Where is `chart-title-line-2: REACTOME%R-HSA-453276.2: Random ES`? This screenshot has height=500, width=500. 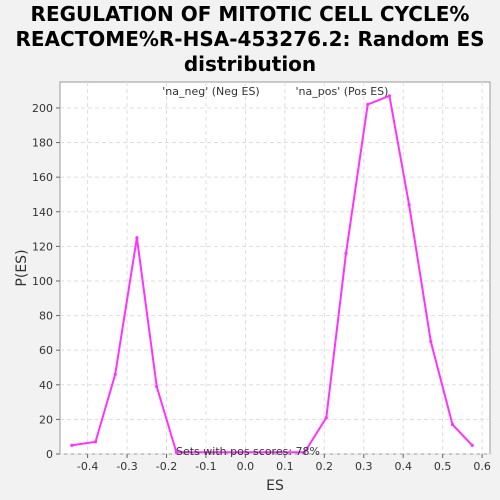 chart-title-line-2: REACTOME%R-HSA-453276.2: Random ES is located at coordinates (250, 39).